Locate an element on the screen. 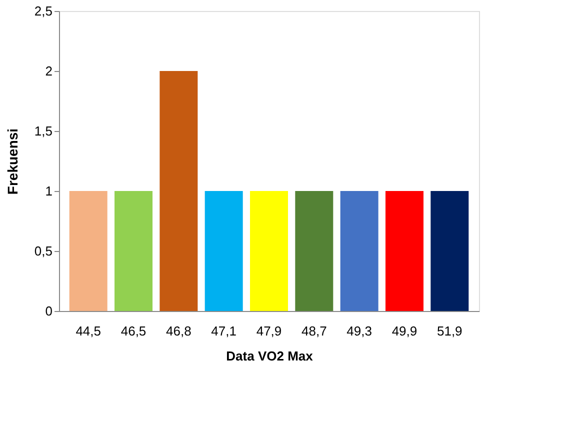  x-tick-label: 51,9 is located at coordinates (449, 331).